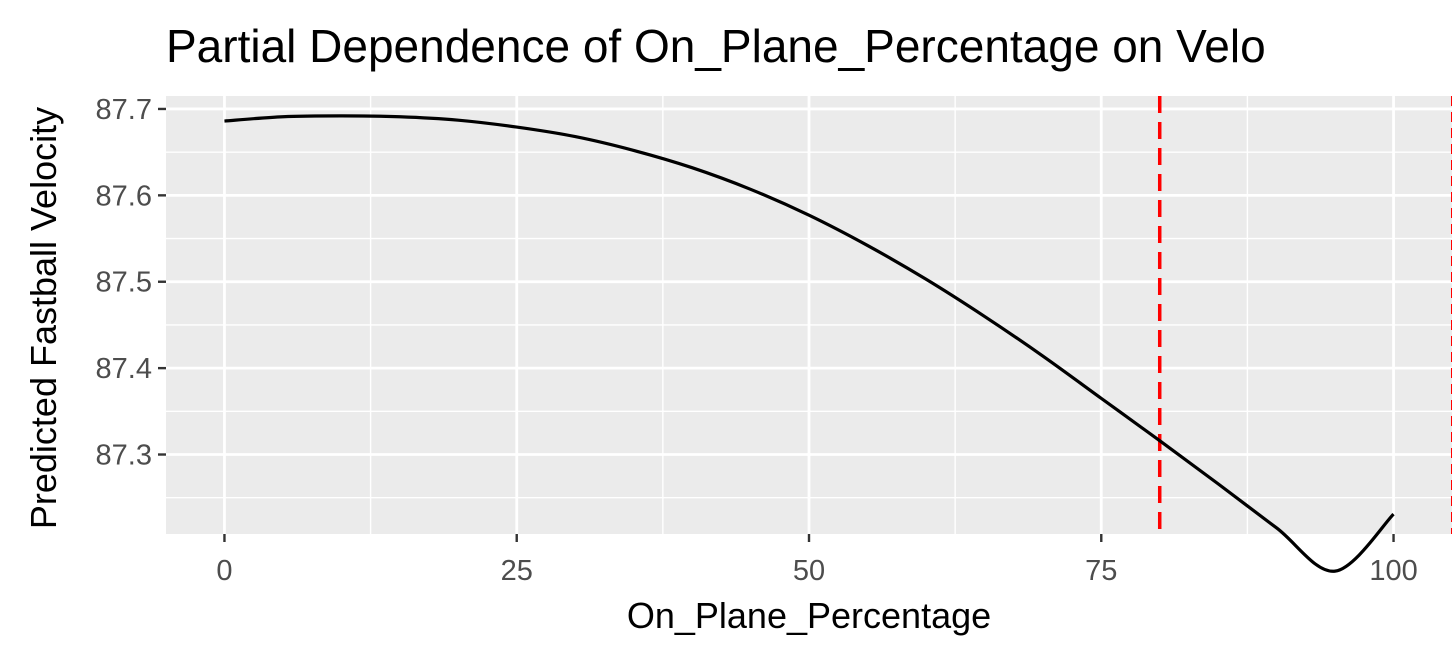  I want to click on x-axis-ticks: 0 25 50 75 100, so click(817, 560).